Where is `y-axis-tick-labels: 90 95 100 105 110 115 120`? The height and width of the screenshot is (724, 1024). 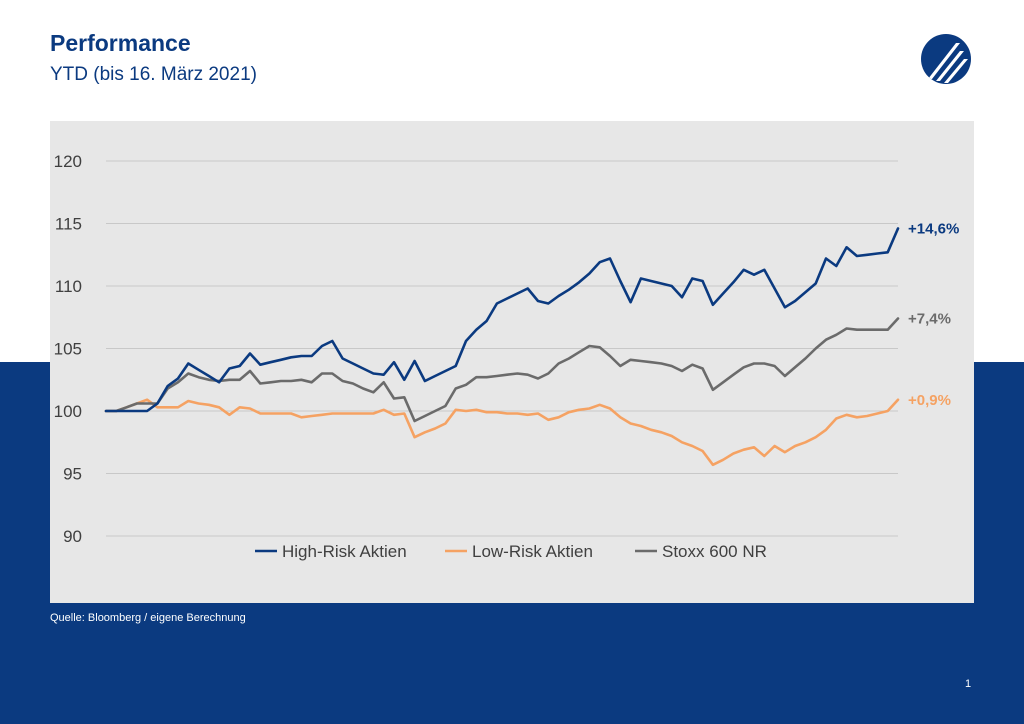 y-axis-tick-labels: 90 95 100 105 110 115 120 is located at coordinates (68, 349).